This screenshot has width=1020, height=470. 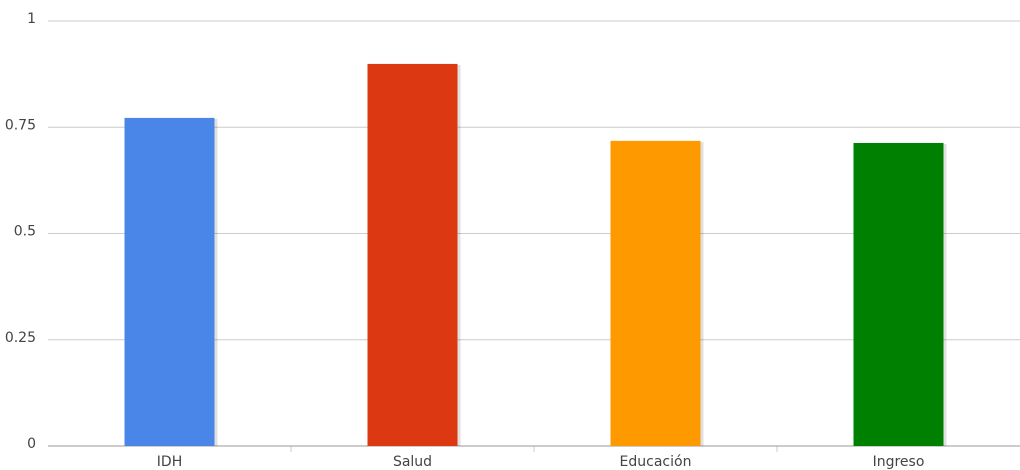 What do you see at coordinates (899, 462) in the screenshot?
I see `x-tick-label: Ingreso` at bounding box center [899, 462].